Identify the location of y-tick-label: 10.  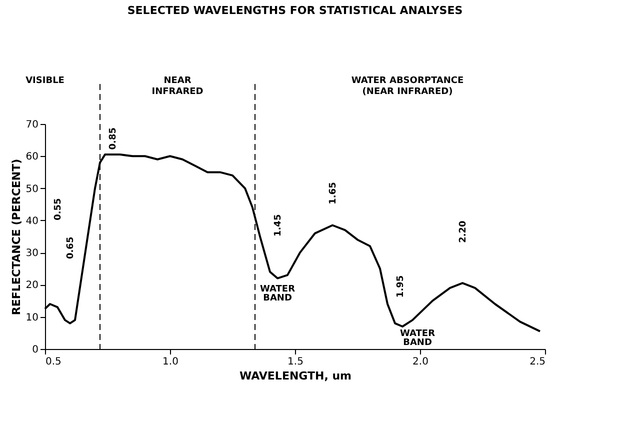
(32, 318).